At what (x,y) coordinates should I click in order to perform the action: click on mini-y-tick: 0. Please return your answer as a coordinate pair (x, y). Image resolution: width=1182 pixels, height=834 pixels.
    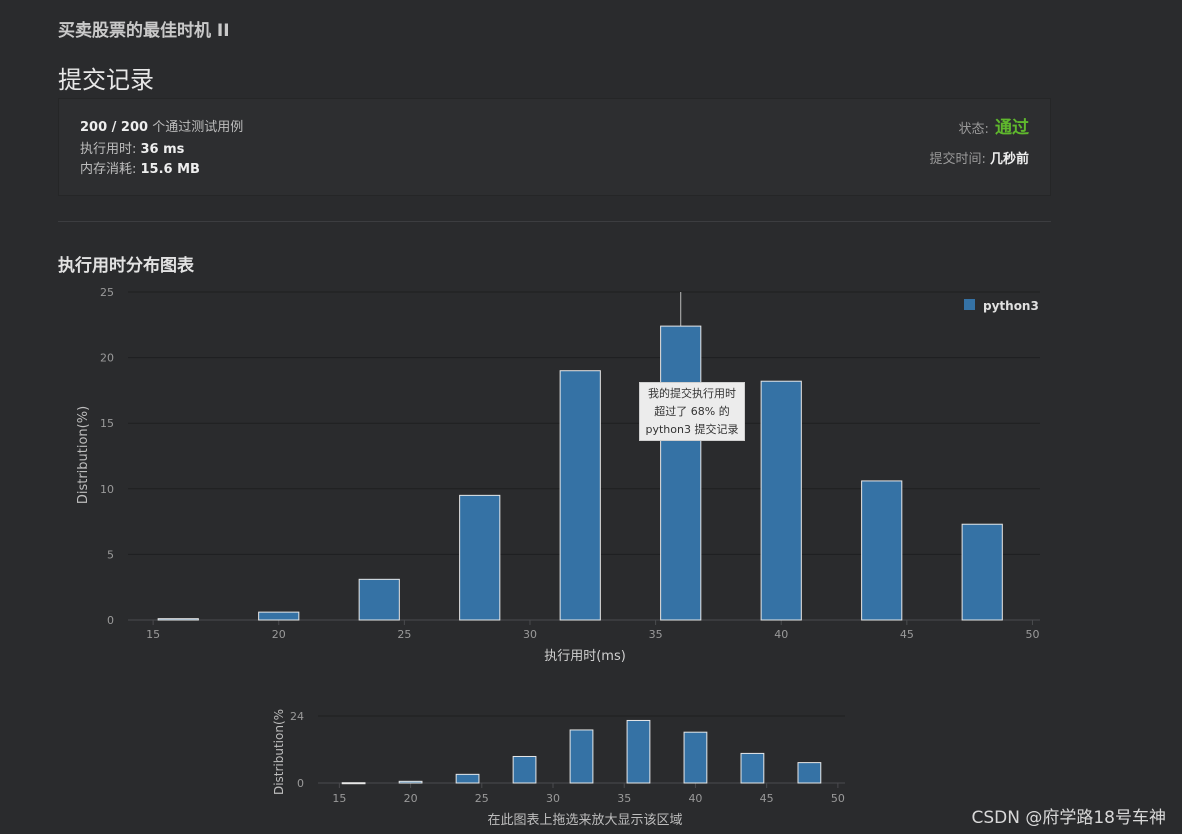
    Looking at the image, I should click on (300, 783).